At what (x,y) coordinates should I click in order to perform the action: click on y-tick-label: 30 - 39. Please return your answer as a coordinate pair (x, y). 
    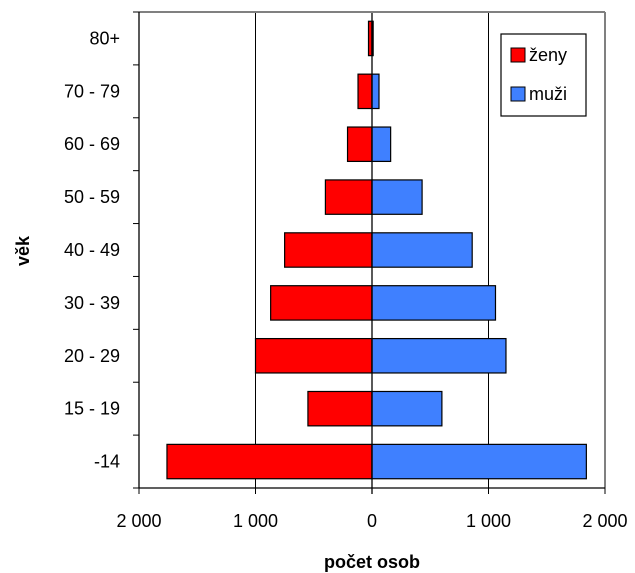
    Looking at the image, I should click on (92, 303).